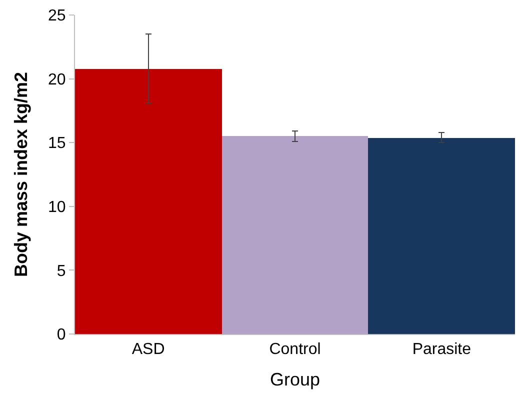 The width and height of the screenshot is (520, 404). Describe the element at coordinates (57, 143) in the screenshot. I see `y-tick-label: 15` at that location.